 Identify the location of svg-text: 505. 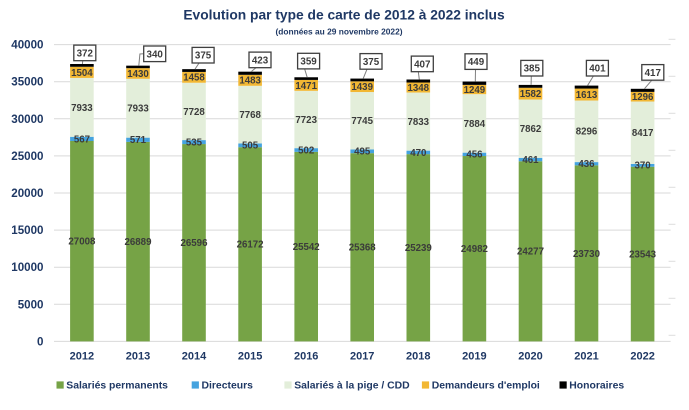
(250, 146).